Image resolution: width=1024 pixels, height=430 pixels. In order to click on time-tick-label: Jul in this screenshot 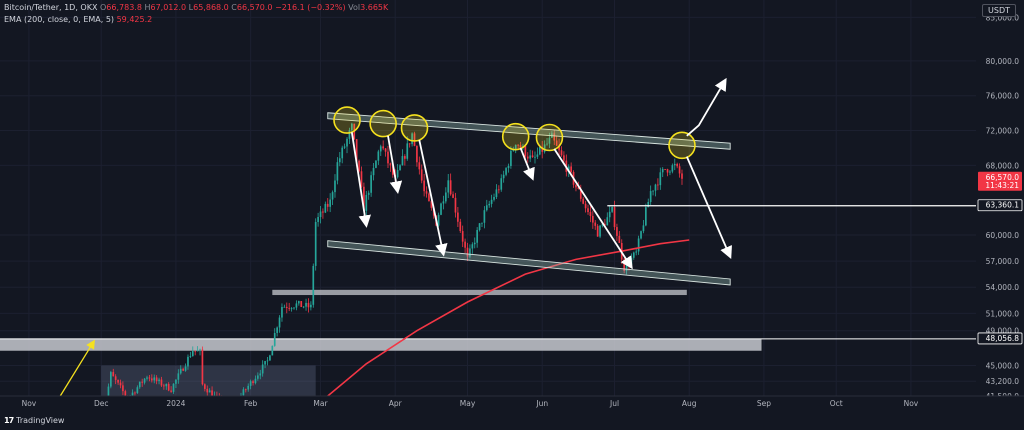, I will do `click(614, 403)`.